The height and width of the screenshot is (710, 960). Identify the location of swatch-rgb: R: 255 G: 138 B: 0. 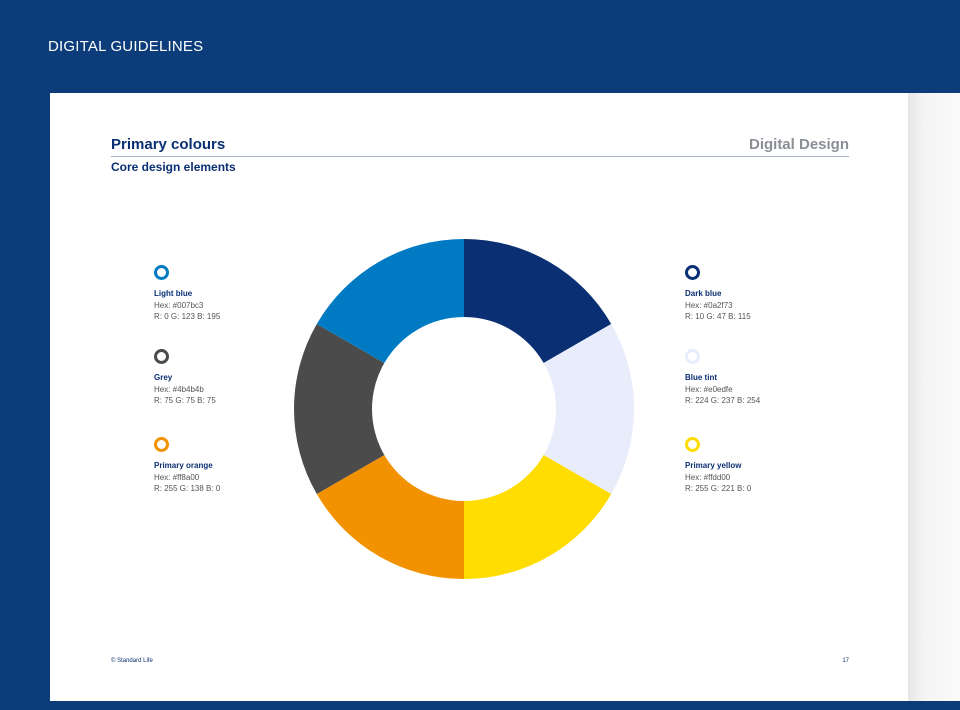
(187, 488).